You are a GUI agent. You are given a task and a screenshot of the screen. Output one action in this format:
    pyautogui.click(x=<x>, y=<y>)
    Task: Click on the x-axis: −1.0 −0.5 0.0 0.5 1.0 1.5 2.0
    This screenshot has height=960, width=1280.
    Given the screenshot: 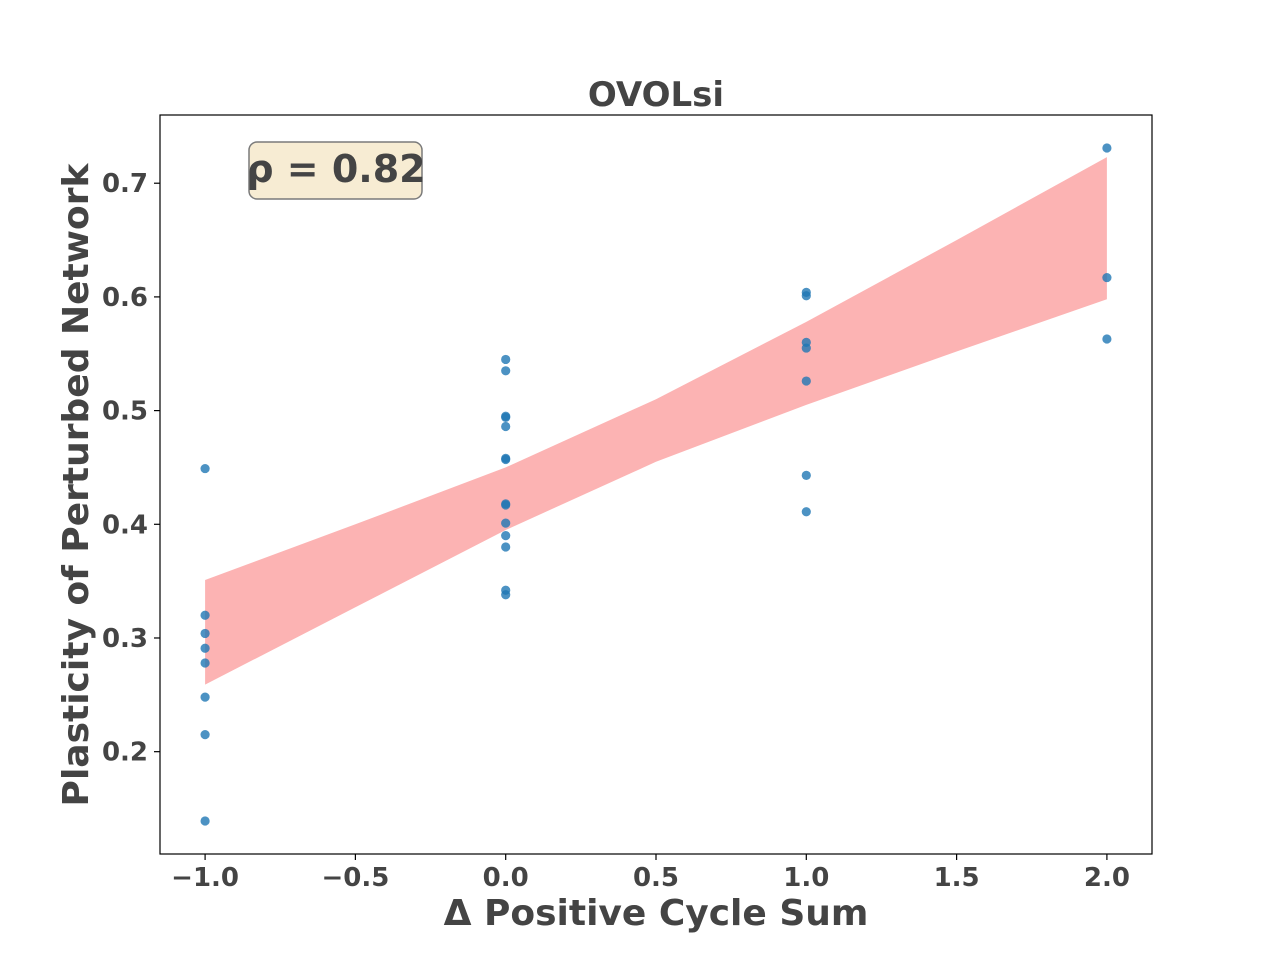 What is the action you would take?
    pyautogui.click(x=650, y=873)
    